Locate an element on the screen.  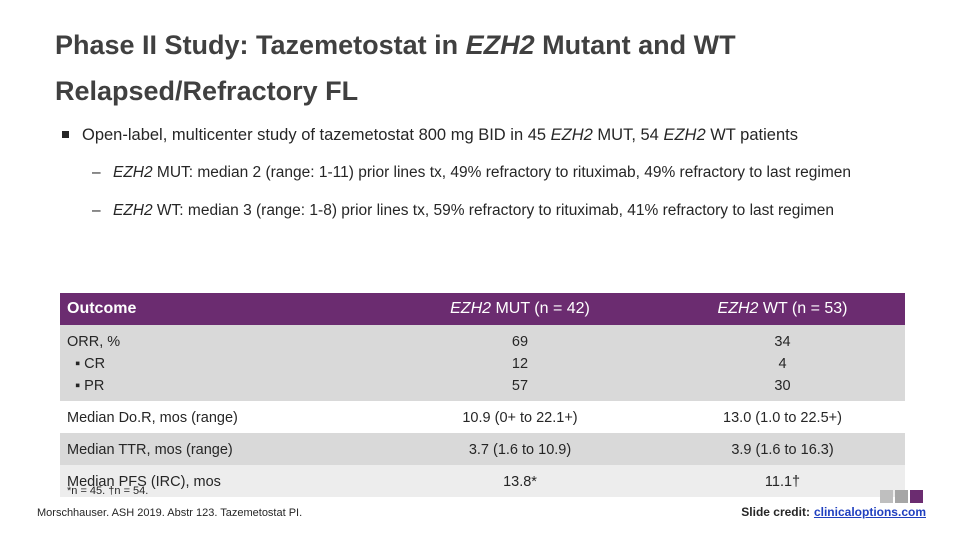
value: 12 is located at coordinates (520, 364).